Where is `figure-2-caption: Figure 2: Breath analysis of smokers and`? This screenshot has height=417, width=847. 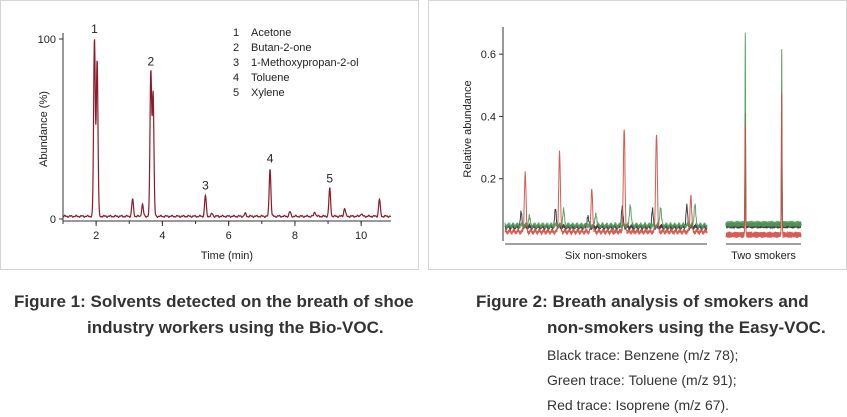
figure-2-caption: Figure 2: Breath analysis of smokers and is located at coordinates (642, 301).